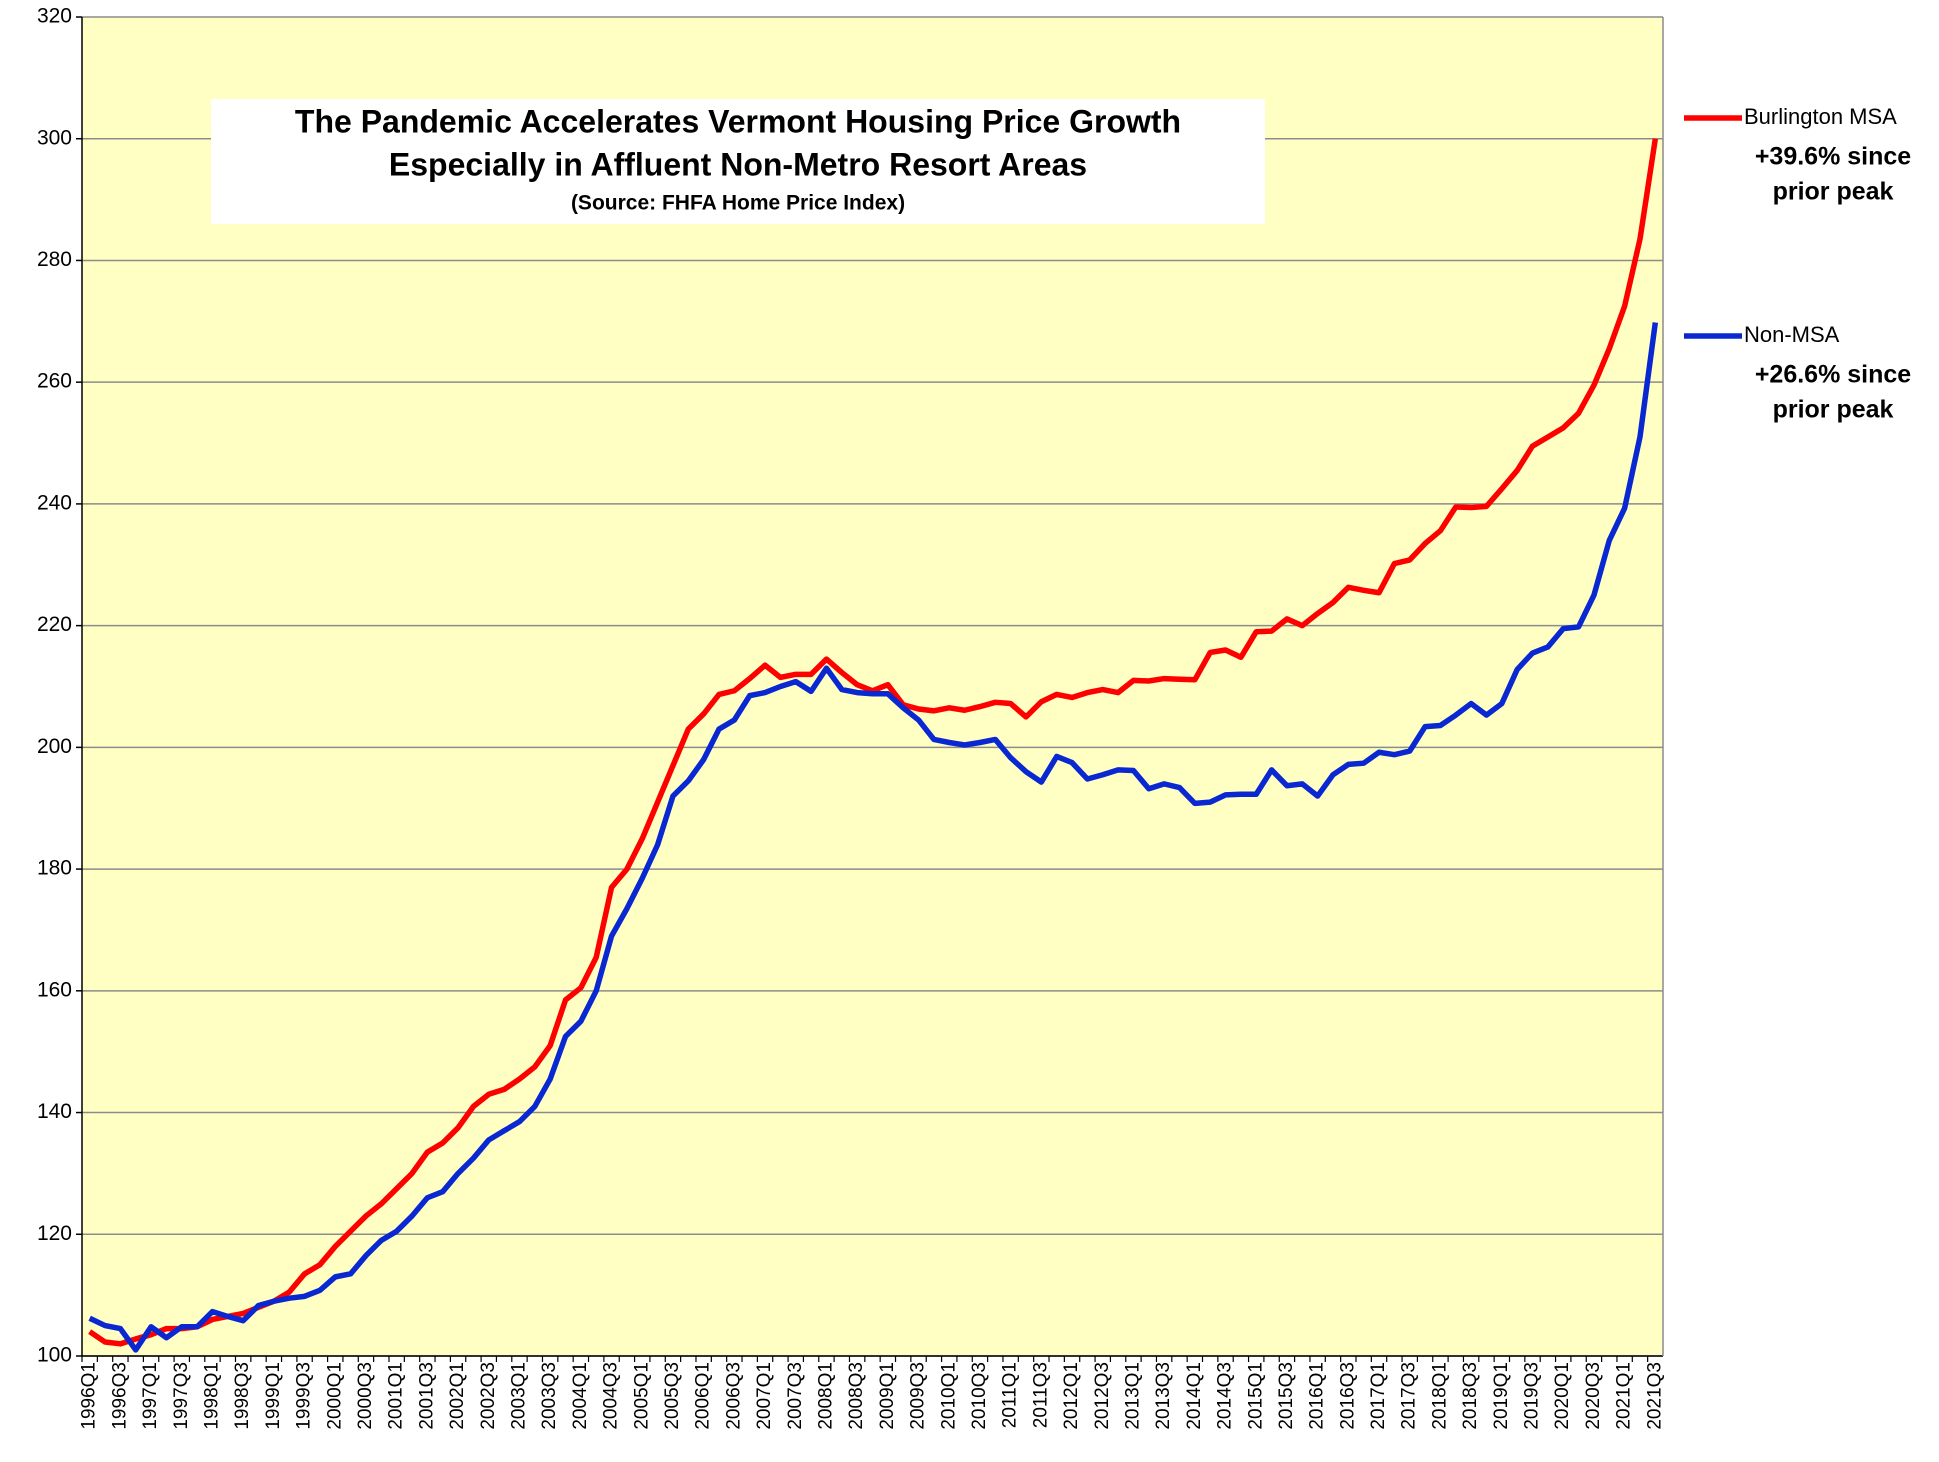  What do you see at coordinates (1071, 1396) in the screenshot?
I see `x-tick-label: 2012Q1` at bounding box center [1071, 1396].